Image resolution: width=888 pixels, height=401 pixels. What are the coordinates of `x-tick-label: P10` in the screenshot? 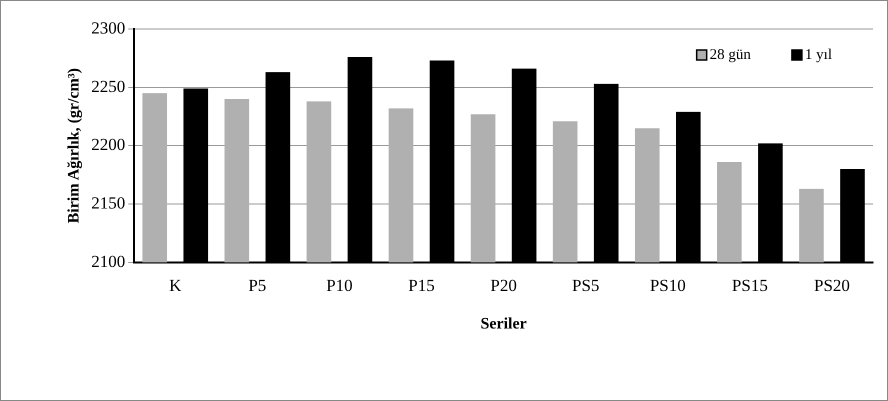 It's located at (339, 286).